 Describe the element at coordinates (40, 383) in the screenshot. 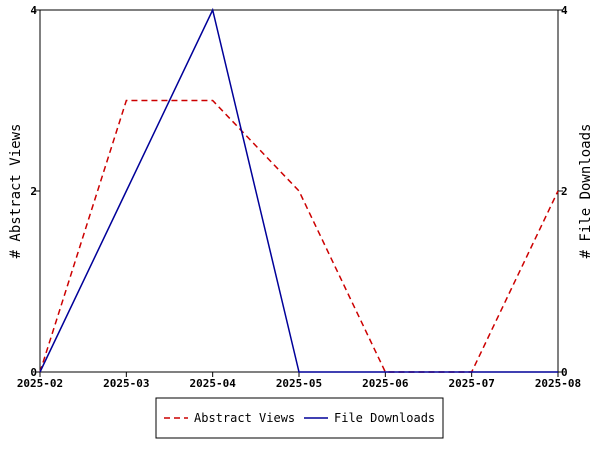

I see `x-tick-label: 2025-02` at that location.